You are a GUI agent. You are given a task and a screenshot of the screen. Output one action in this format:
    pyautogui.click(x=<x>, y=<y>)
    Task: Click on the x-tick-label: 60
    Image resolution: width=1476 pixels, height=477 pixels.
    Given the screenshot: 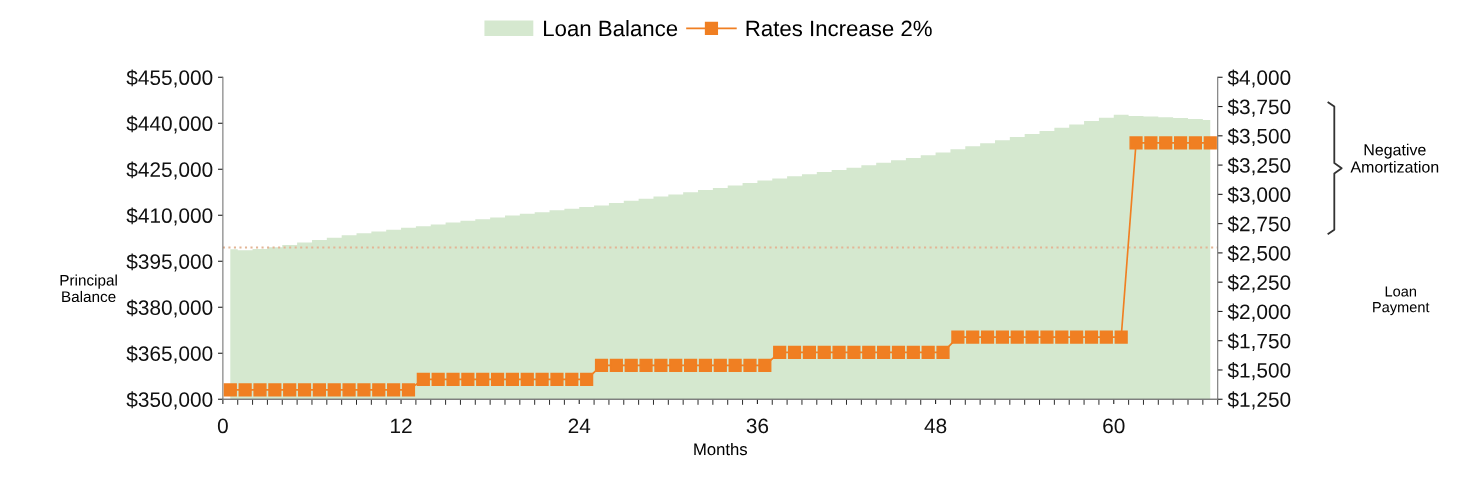 What is the action you would take?
    pyautogui.click(x=1114, y=426)
    